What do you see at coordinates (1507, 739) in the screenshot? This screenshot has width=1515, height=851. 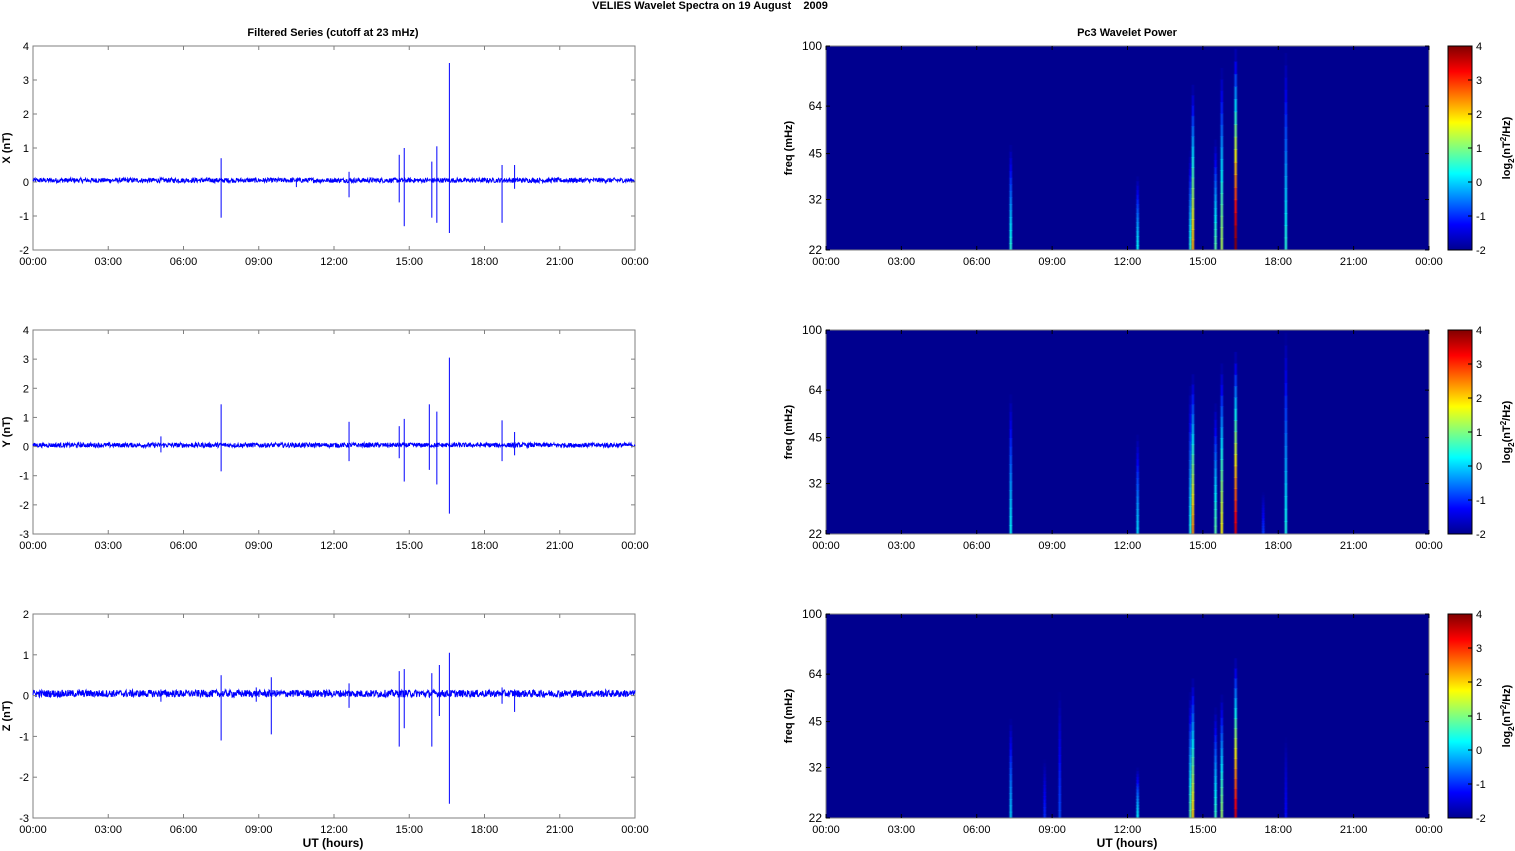 I see `colorbar-label-part: log` at bounding box center [1507, 739].